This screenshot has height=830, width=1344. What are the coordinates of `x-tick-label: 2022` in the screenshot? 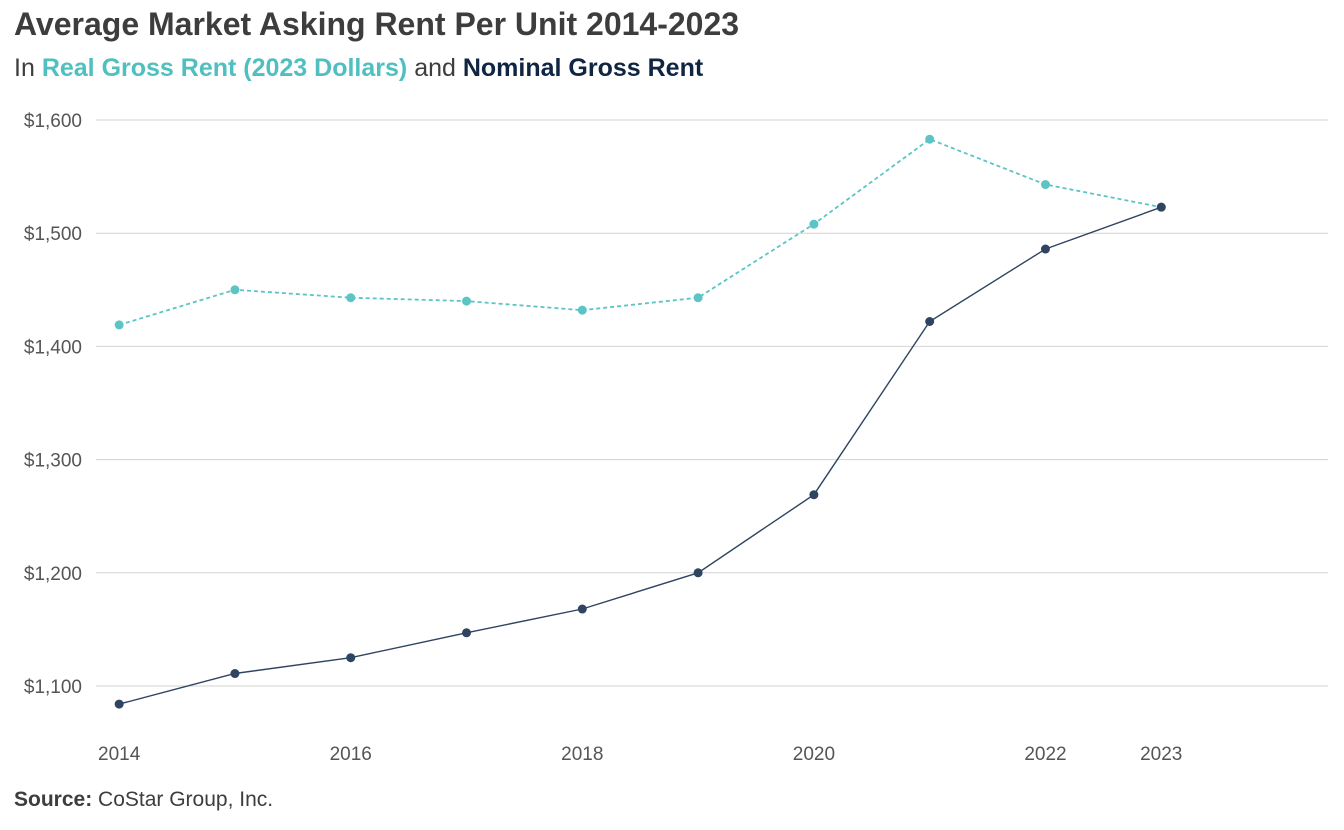 It's located at (1045, 754).